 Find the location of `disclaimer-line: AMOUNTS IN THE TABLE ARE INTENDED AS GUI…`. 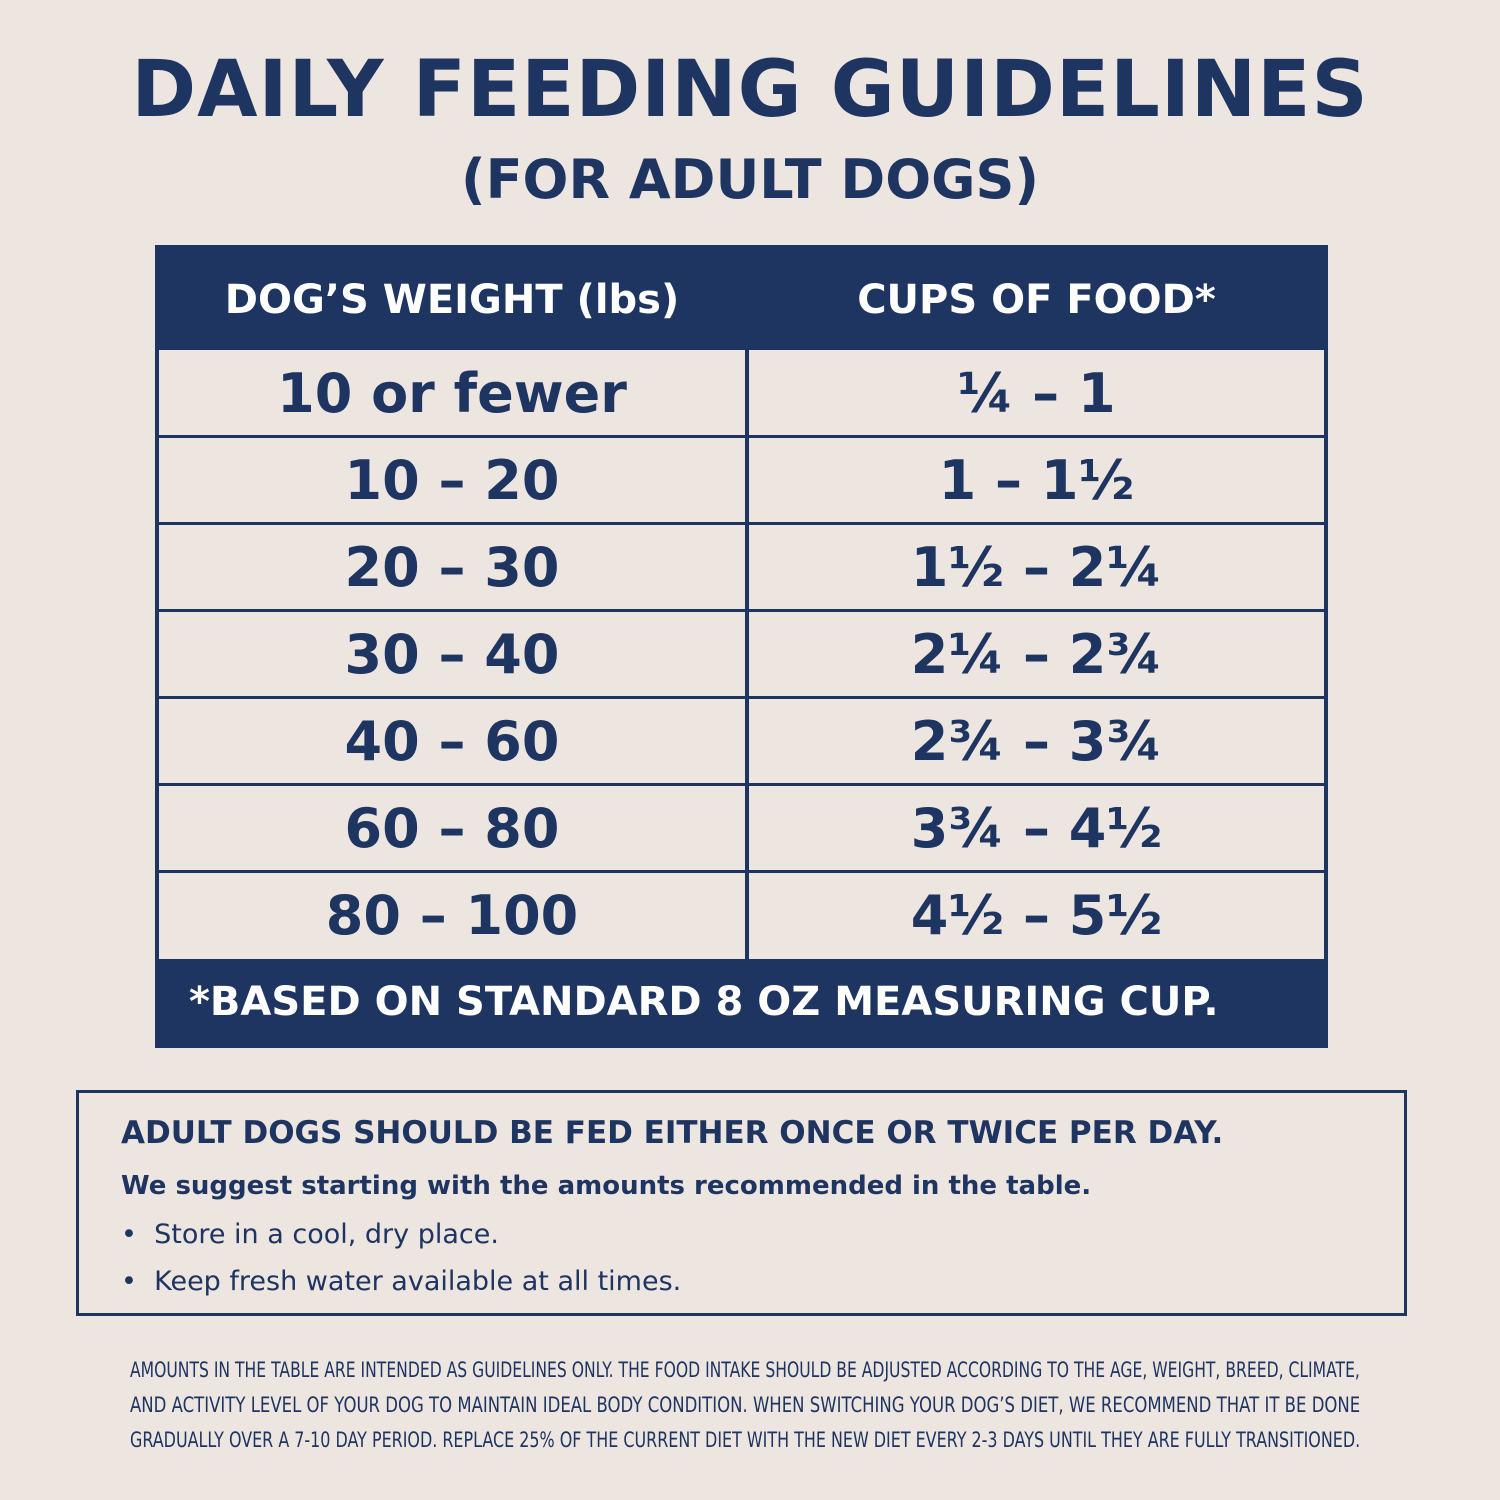

disclaimer-line: AMOUNTS IN THE TABLE ARE INTENDED AS GUI… is located at coordinates (745, 1370).